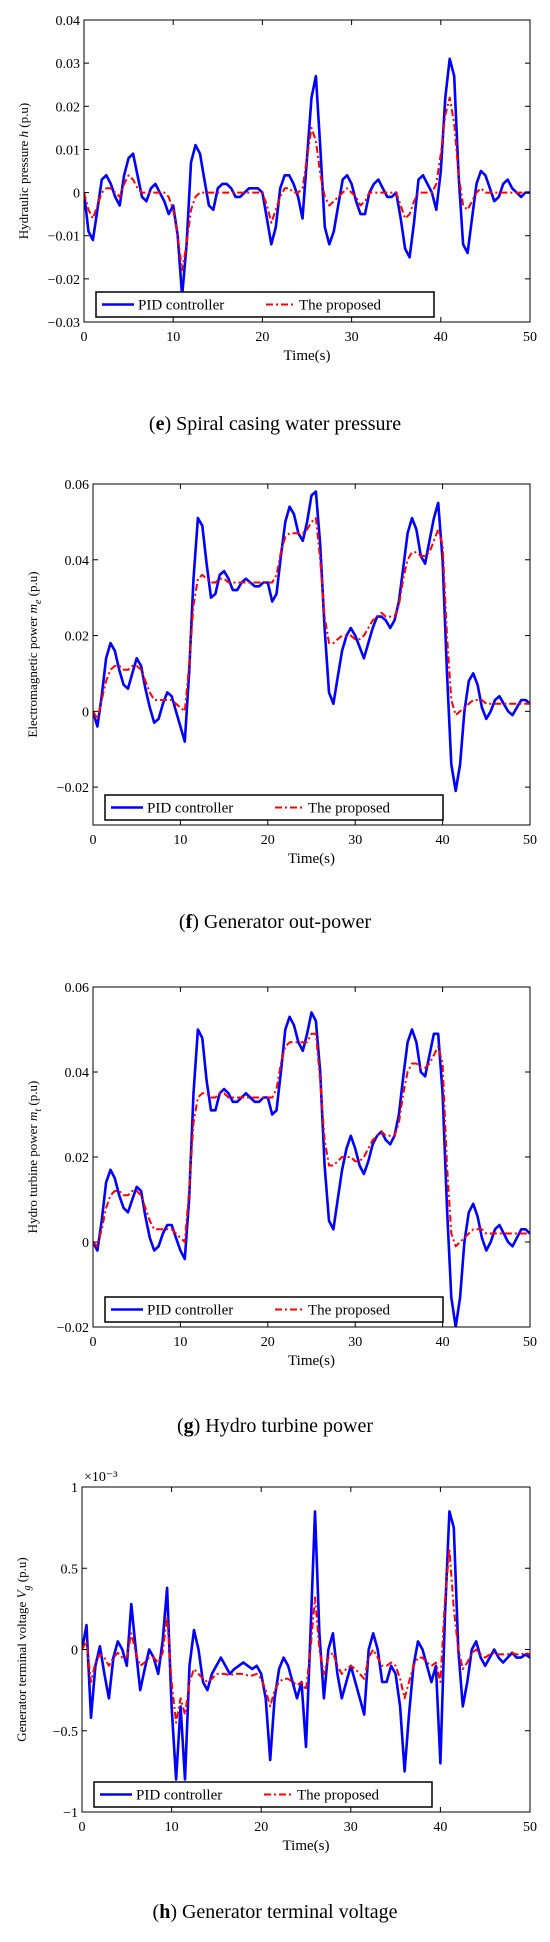 This screenshot has width=550, height=1942. I want to click on y-tick-label: 0.5, so click(70, 1569).